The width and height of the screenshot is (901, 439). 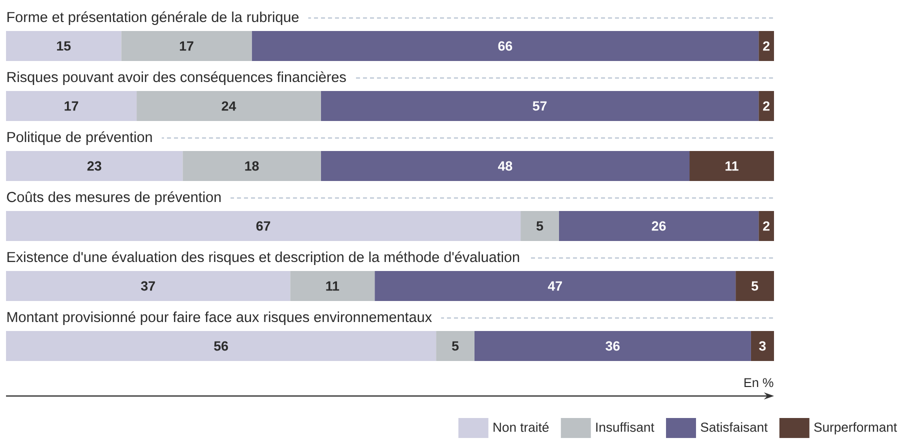 I want to click on data-label: 15, so click(x=64, y=46).